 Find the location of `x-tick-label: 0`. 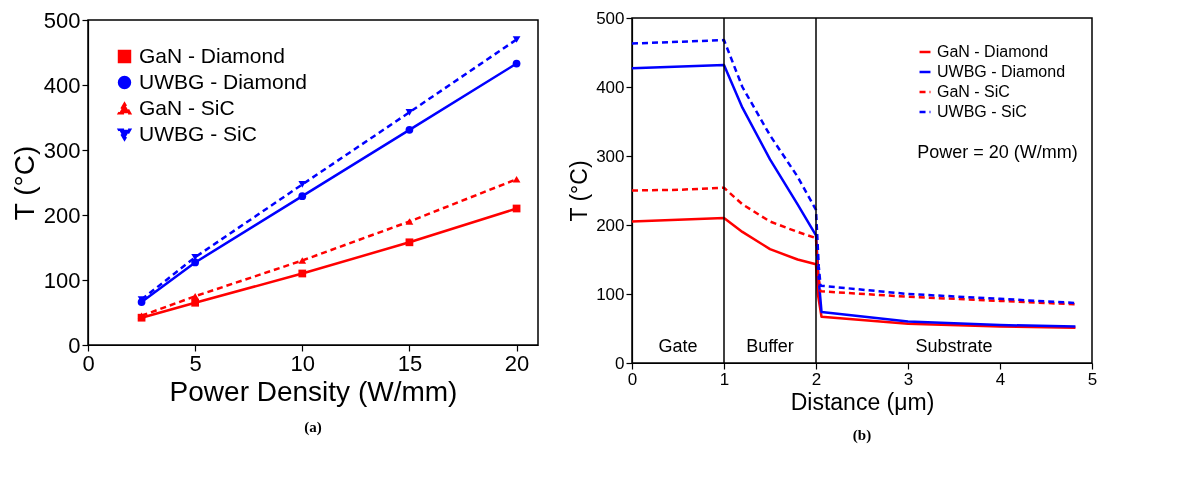

x-tick-label: 0 is located at coordinates (632, 379).